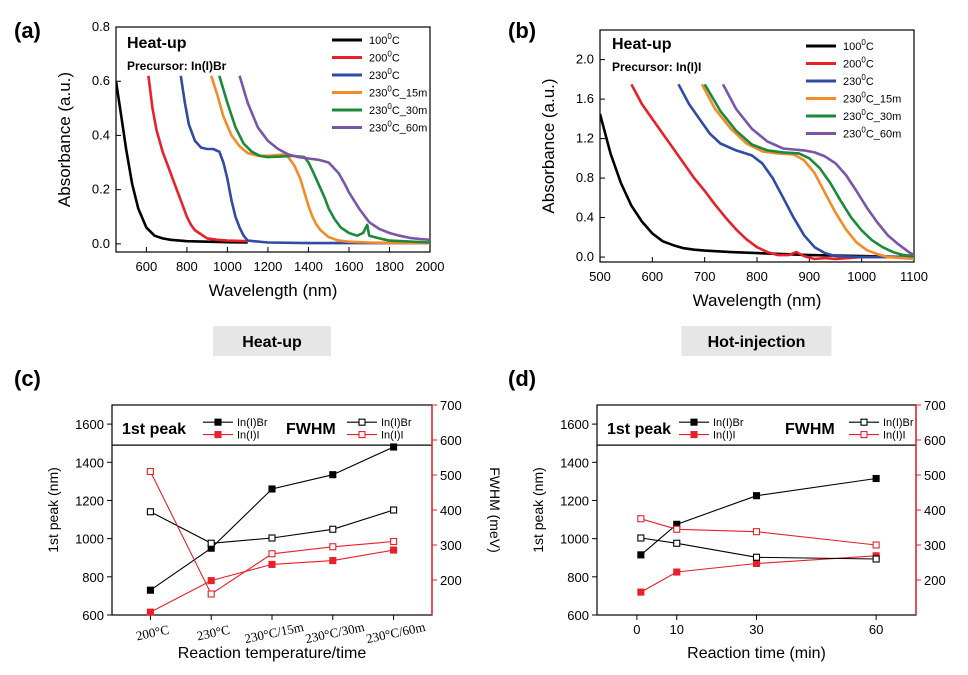  I want to click on y-right-tick-label: 300, so click(451, 545).